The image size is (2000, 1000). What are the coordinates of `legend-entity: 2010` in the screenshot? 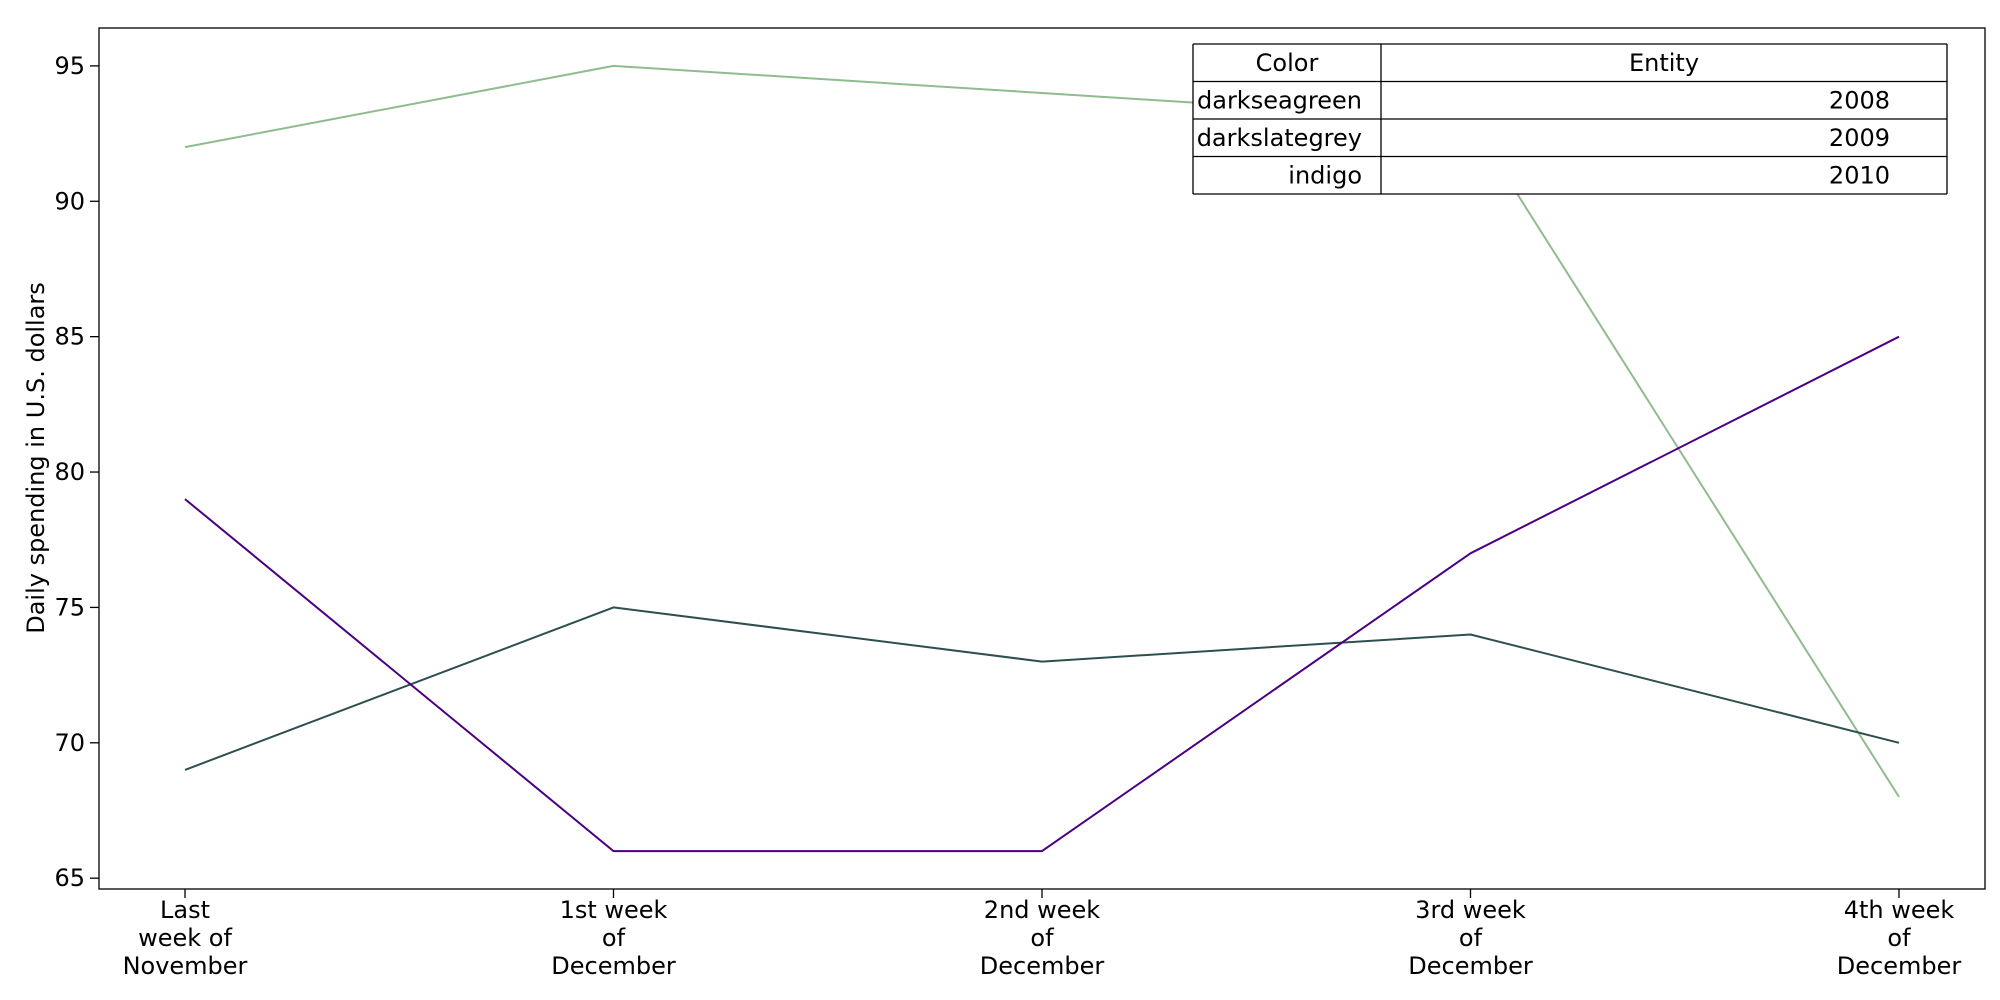 It's located at (1859, 175).